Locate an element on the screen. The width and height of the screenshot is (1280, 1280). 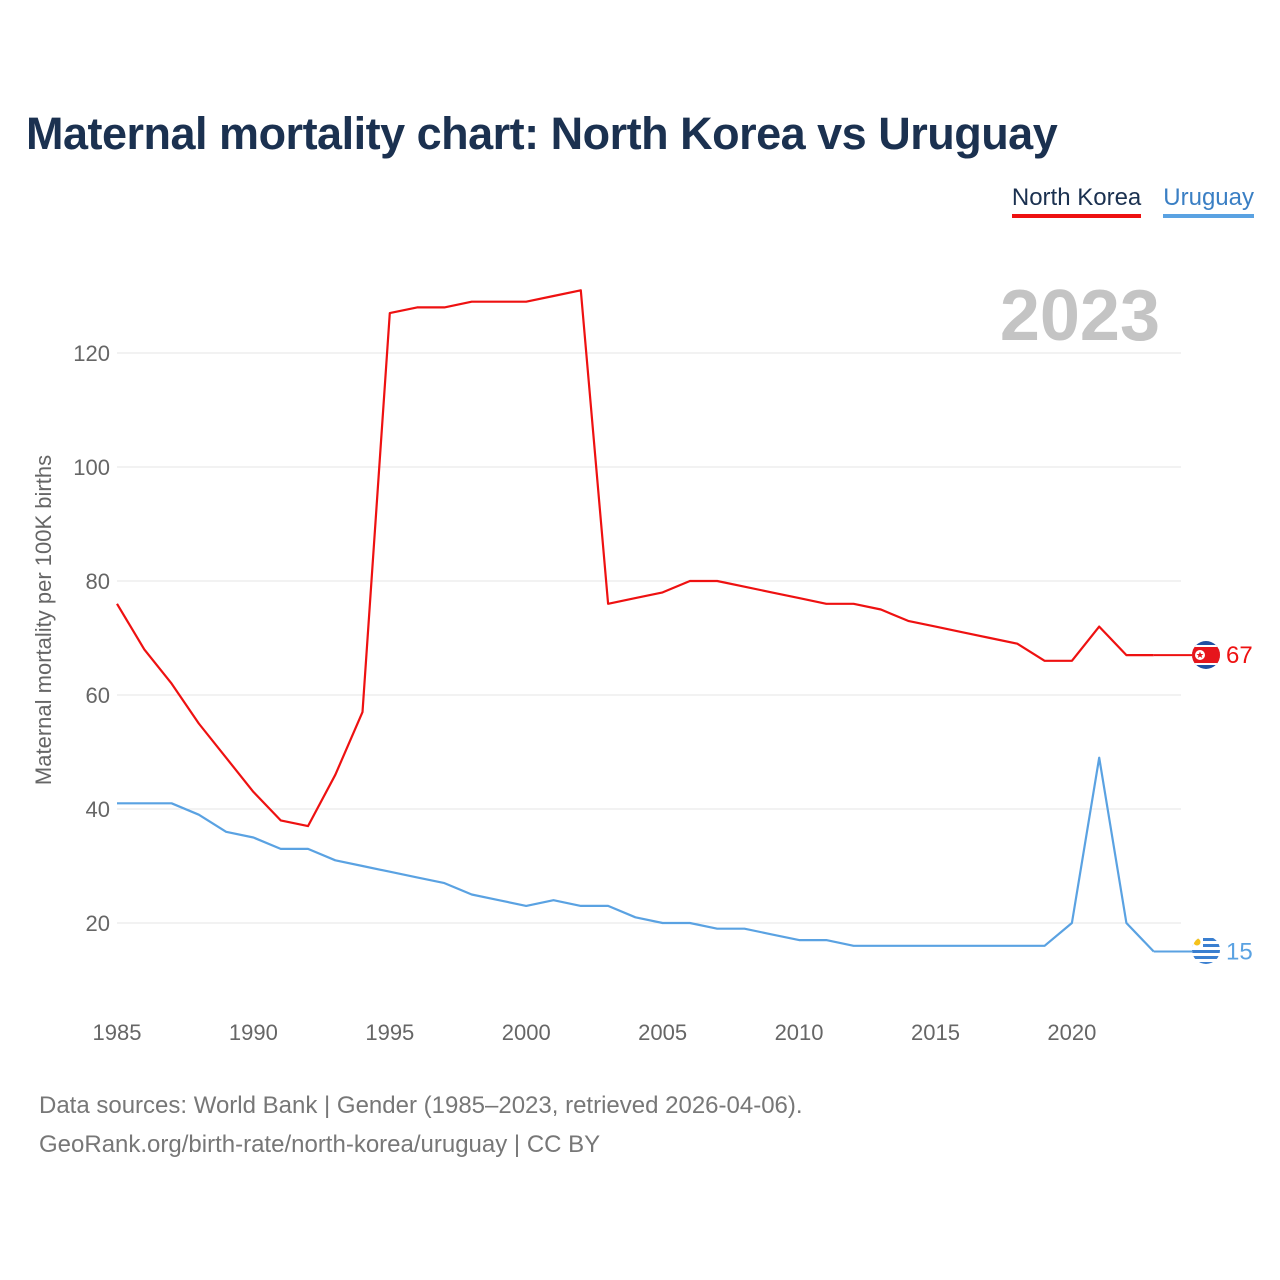
y-tick-label-60: 60 is located at coordinates (98, 695).